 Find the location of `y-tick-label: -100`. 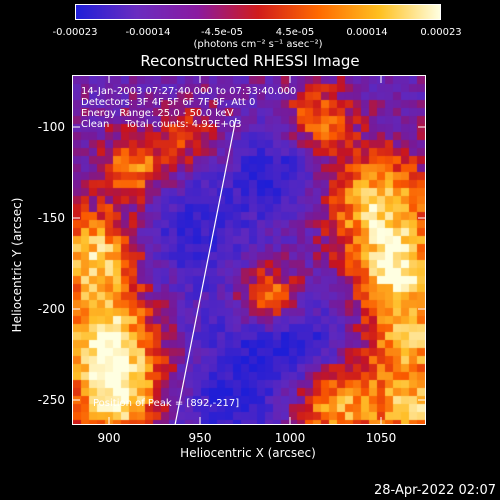

y-tick-label: -100 is located at coordinates (51, 127).